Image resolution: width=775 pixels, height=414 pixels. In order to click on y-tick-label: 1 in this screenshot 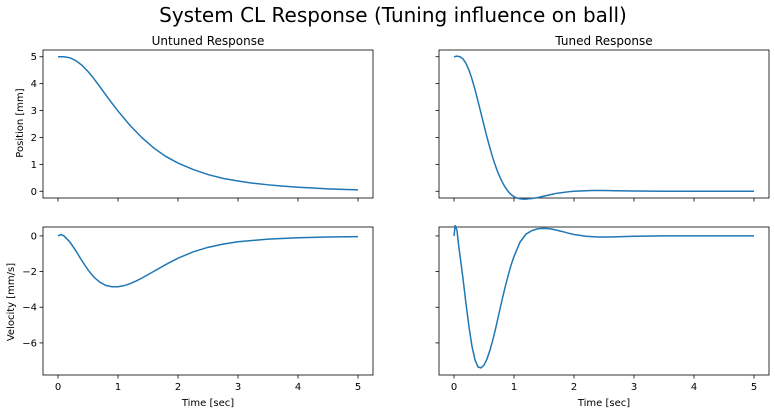, I will do `click(34, 165)`.